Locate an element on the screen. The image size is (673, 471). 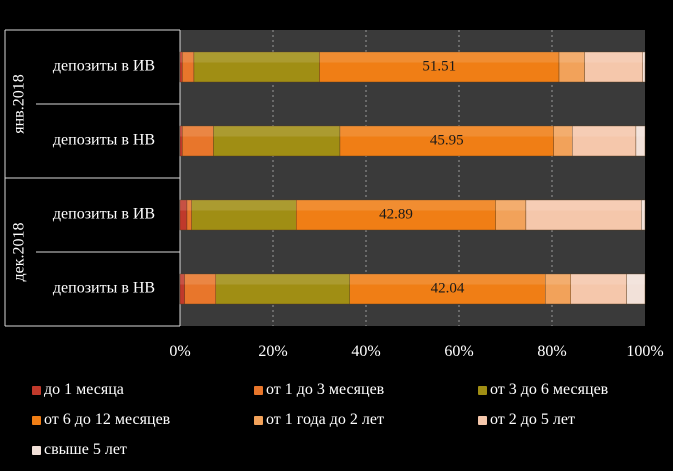
data-label: 45.95 is located at coordinates (447, 140).